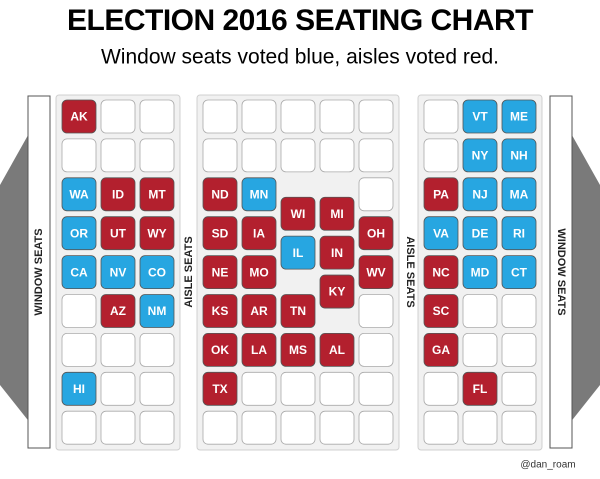 The height and width of the screenshot is (479, 600). Describe the element at coordinates (79, 389) in the screenshot. I see `seat-label: HI` at that location.